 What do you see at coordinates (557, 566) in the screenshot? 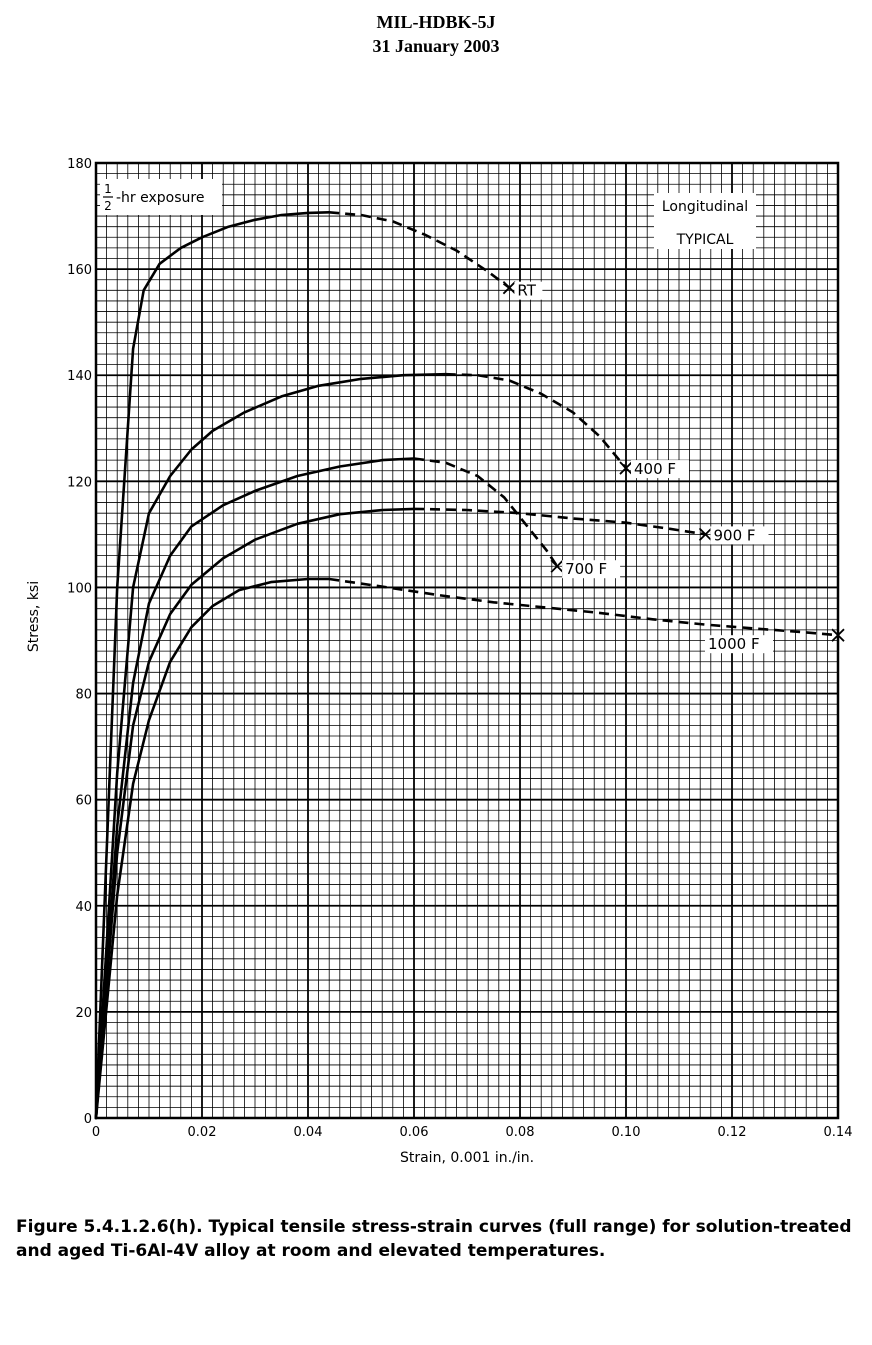
I see `fracture-mark-700-f` at bounding box center [557, 566].